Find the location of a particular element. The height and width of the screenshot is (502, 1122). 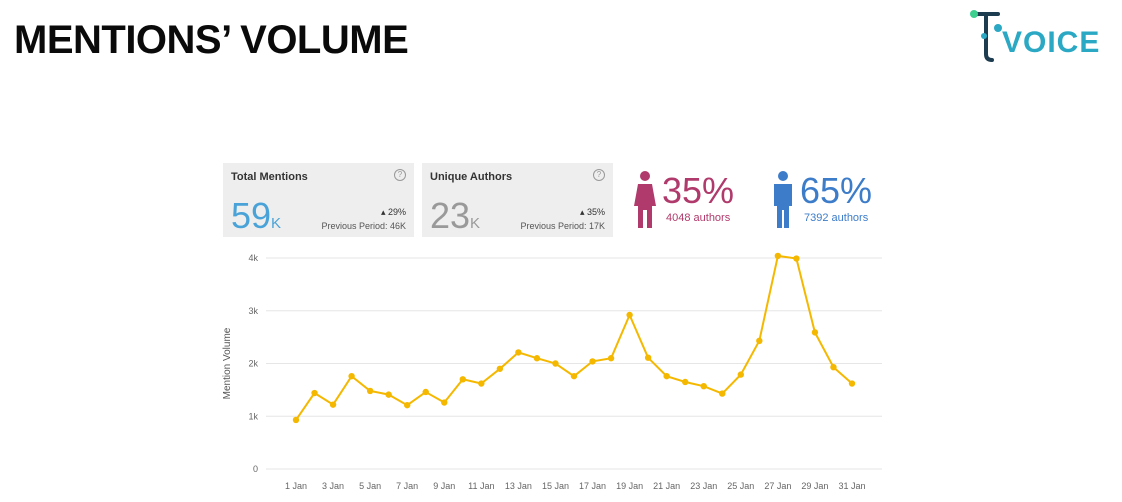

female-authors: 4048 authors is located at coordinates (698, 218).